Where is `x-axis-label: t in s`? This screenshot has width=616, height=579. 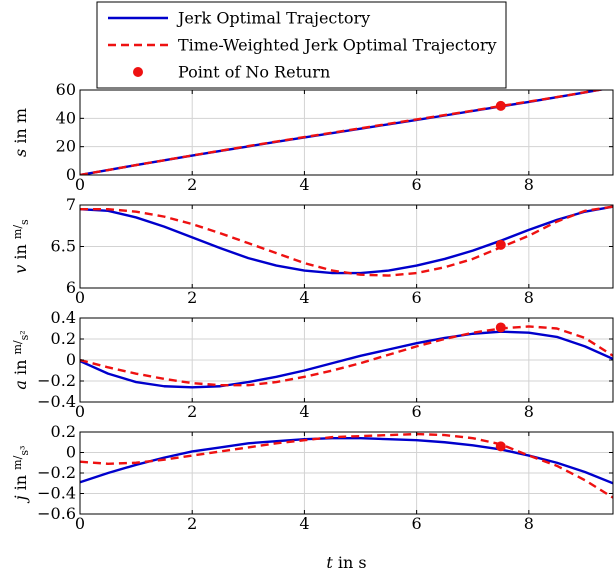
x-axis-label: t in s is located at coordinates (346, 562).